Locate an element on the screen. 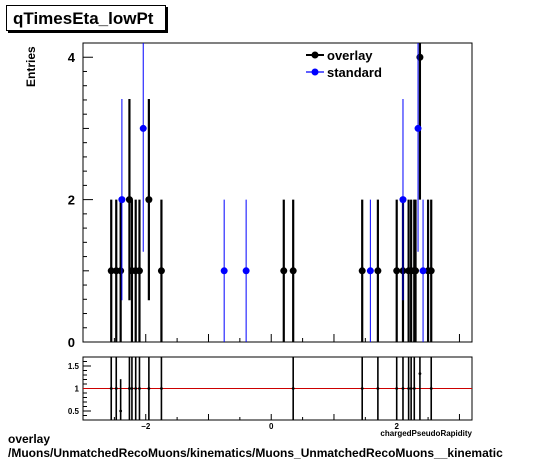 Image resolution: width=546 pixels, height=462 pixels. legend-label-standard: standard is located at coordinates (354, 72).